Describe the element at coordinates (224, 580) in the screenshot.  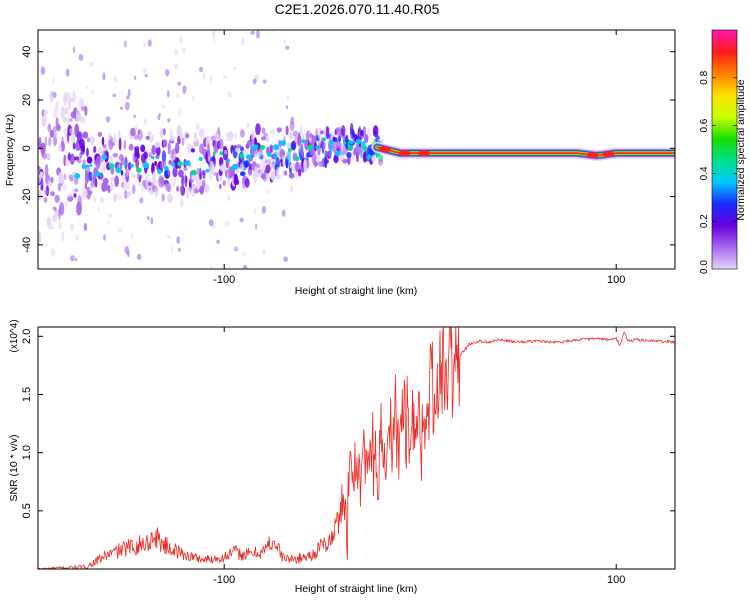
I see `snr-xtick-label: -100` at that location.